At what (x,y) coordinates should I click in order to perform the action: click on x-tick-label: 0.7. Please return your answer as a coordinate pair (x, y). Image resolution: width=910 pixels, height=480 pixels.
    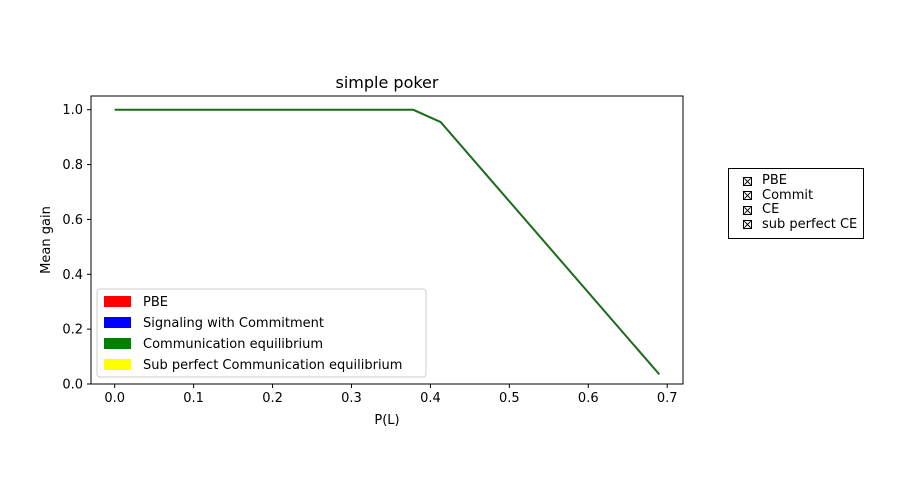
    Looking at the image, I should click on (667, 398).